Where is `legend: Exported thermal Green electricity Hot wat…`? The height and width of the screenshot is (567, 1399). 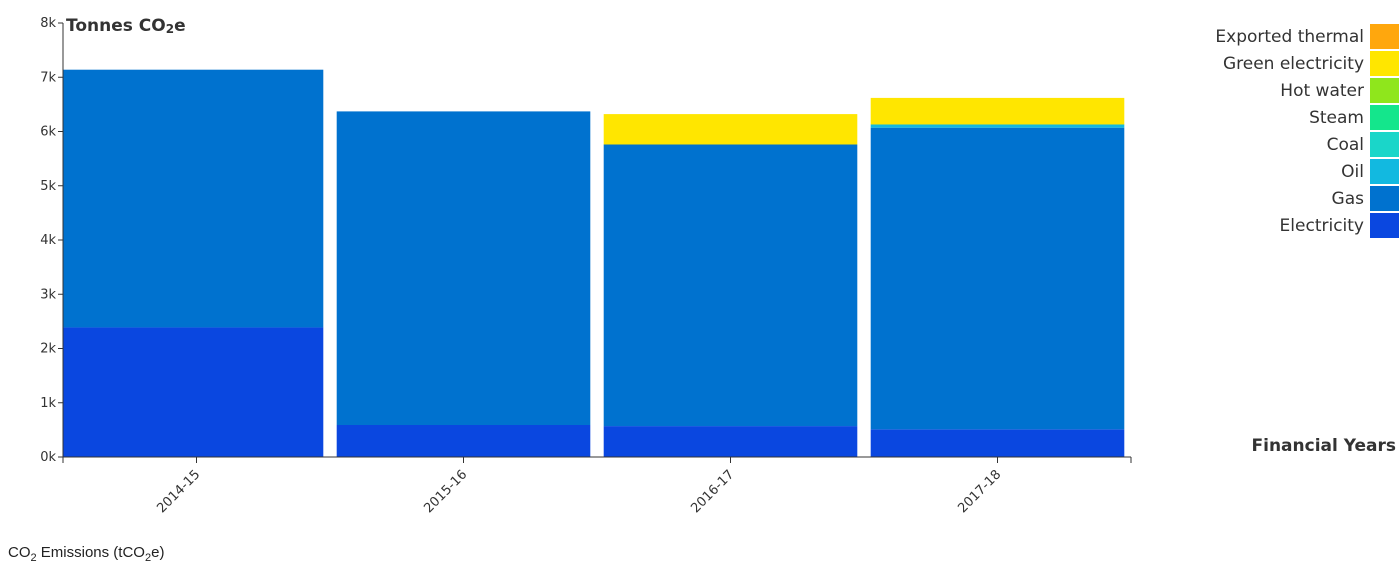
legend: Exported thermal Green electricity Hot wat… is located at coordinates (1307, 131).